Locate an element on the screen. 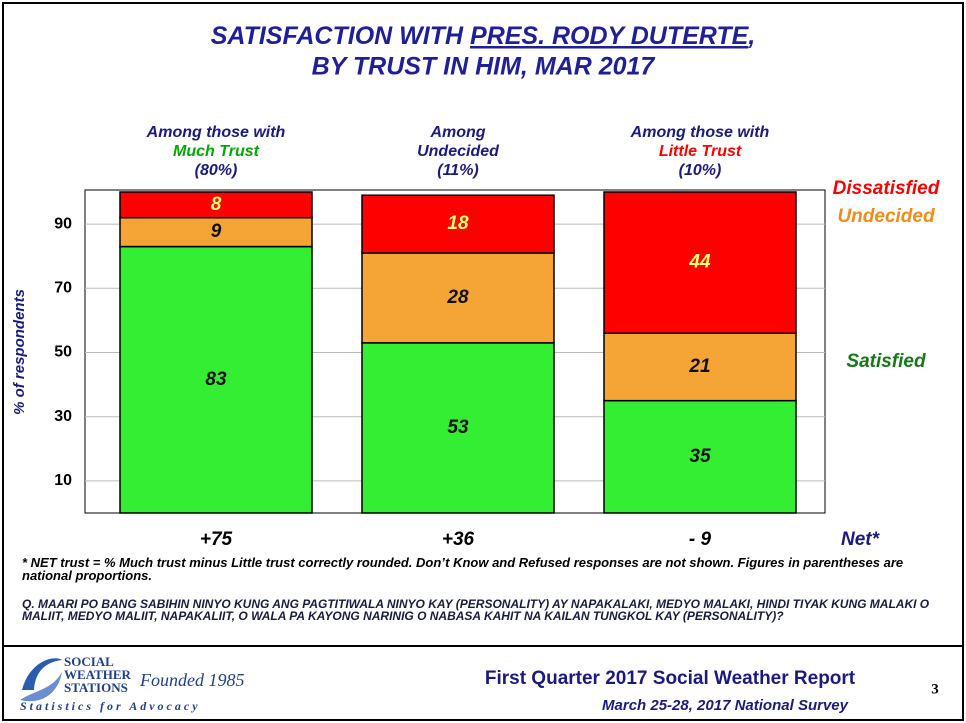 Image resolution: width=966 pixels, height=723 pixels. chart-title: SATISFACTION WITH PRES. RODY DUTERTE, is located at coordinates (483, 36).